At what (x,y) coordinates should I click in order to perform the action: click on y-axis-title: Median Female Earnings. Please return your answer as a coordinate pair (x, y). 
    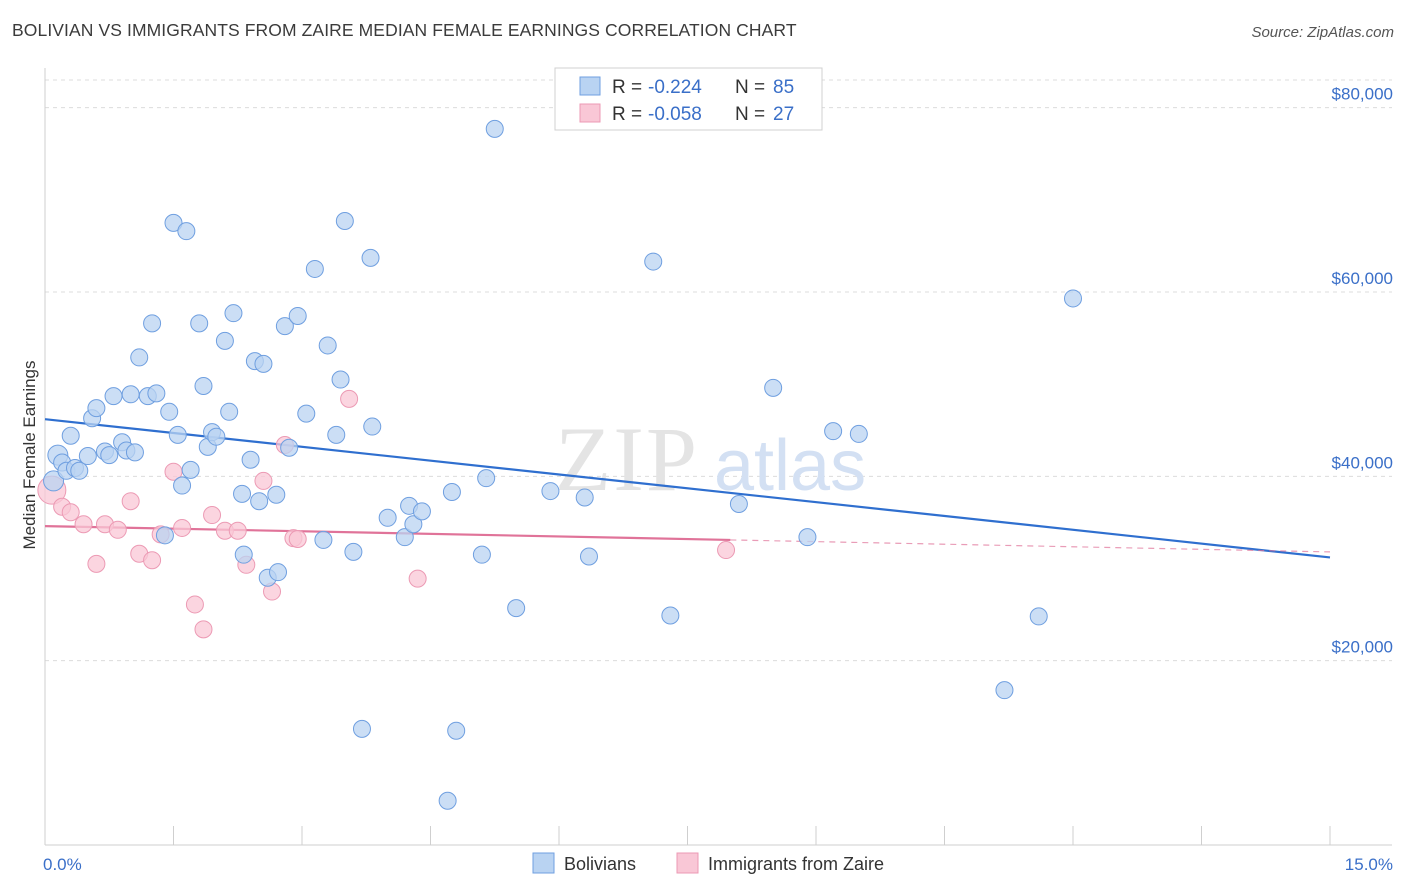
    Looking at the image, I should click on (29, 455).